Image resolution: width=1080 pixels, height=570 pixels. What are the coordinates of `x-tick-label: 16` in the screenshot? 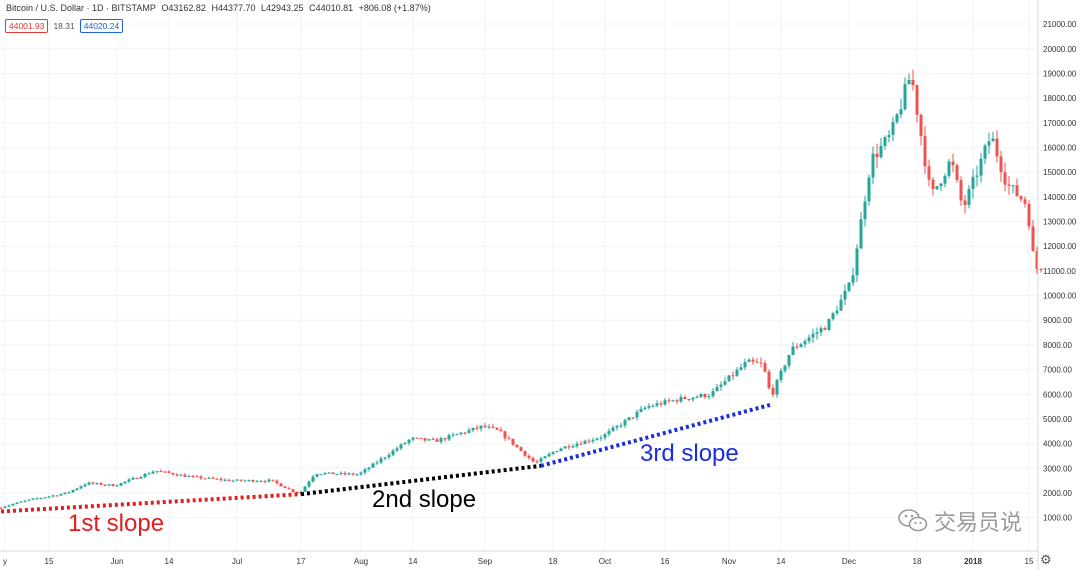 It's located at (665, 561).